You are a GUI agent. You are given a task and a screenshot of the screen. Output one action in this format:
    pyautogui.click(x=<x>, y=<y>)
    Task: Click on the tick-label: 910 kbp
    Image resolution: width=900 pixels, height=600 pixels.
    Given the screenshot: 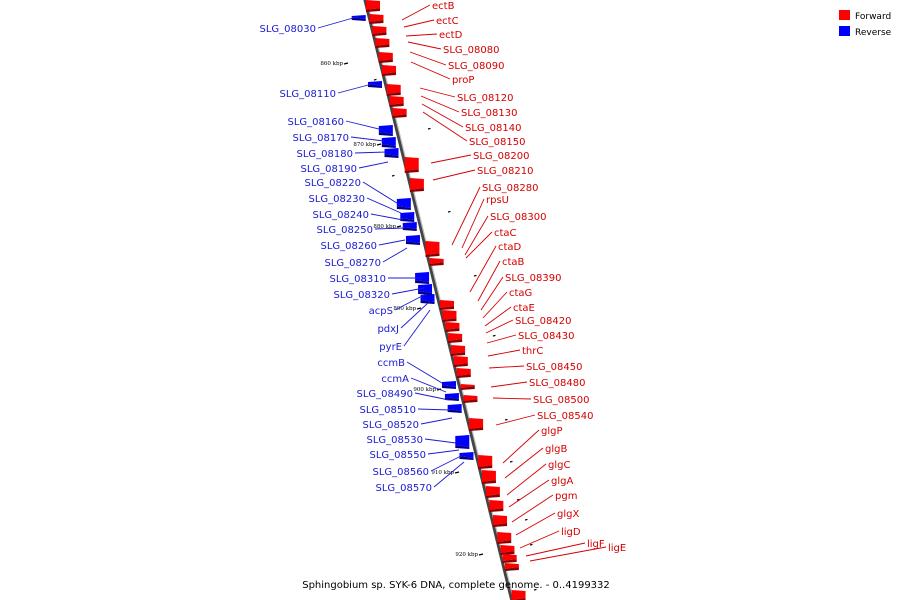 What is the action you would take?
    pyautogui.click(x=442, y=473)
    